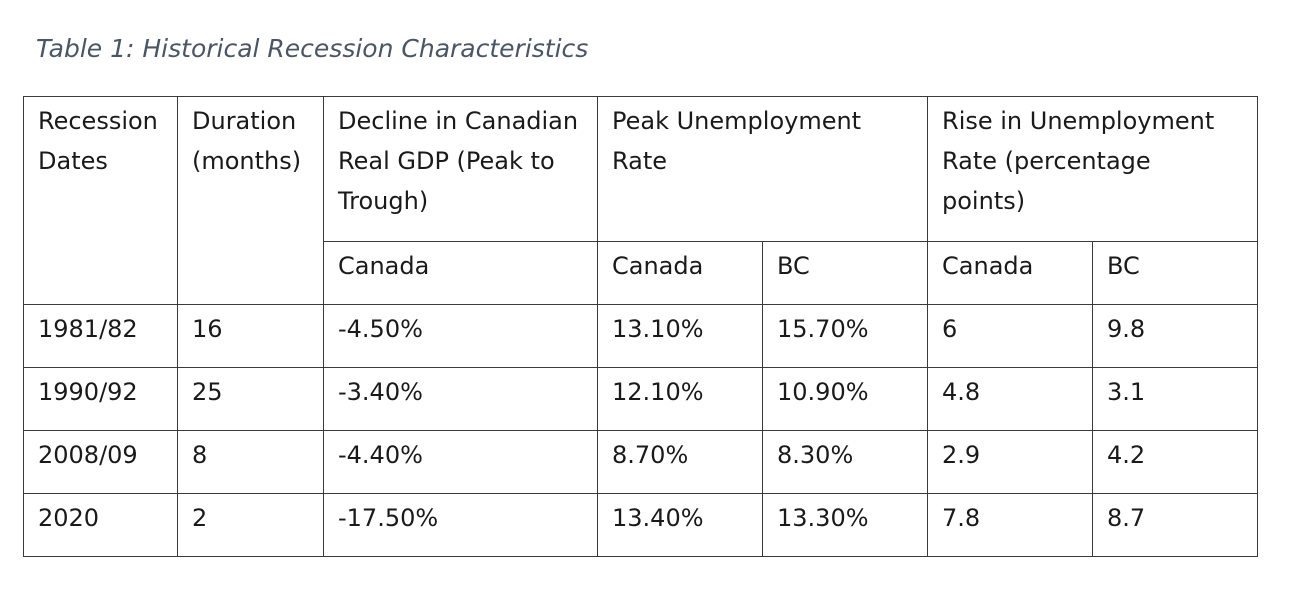 The image size is (1293, 591). Describe the element at coordinates (460, 399) in the screenshot. I see `cell-gdp-decline: -3.40%` at that location.